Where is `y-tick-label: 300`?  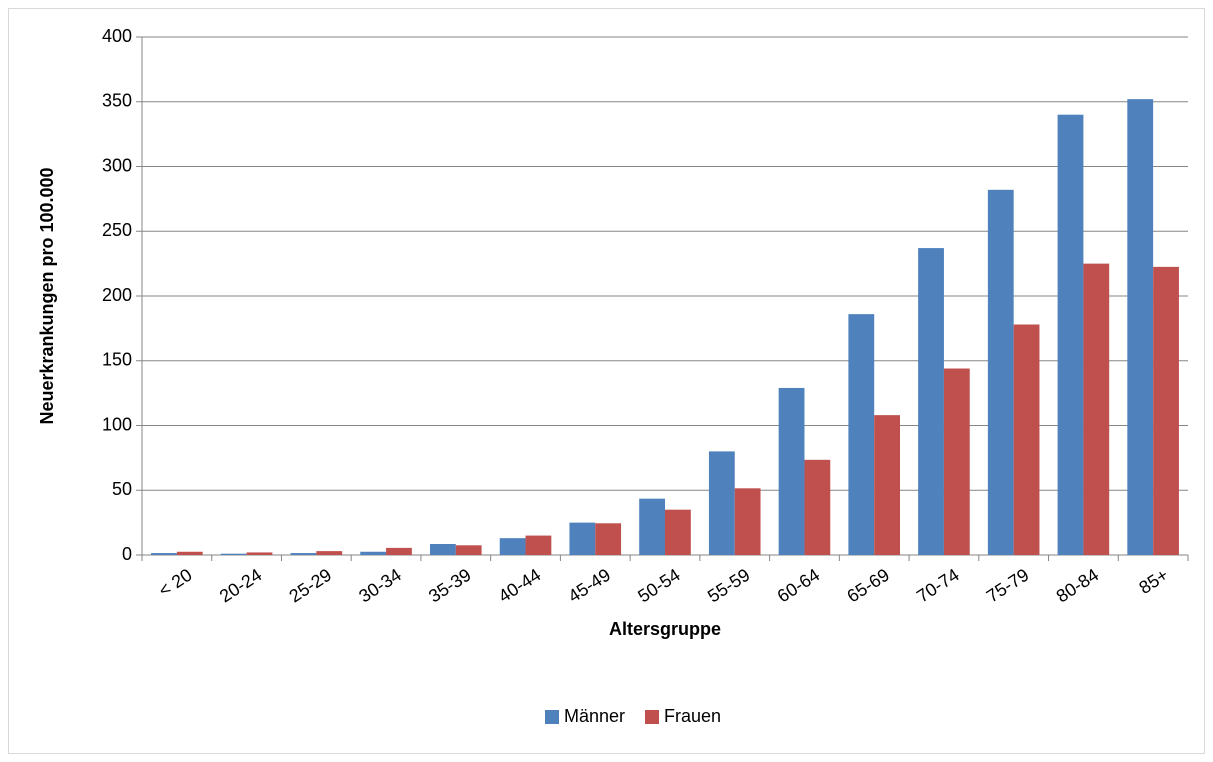
y-tick-label: 300 is located at coordinates (117, 165).